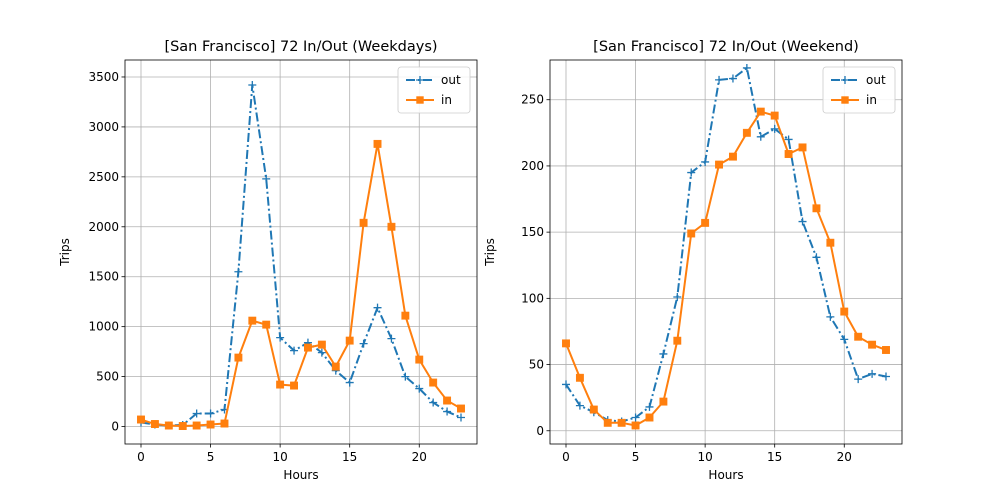 Image resolution: width=1000 pixels, height=500 pixels. I want to click on legend-marker-in, so click(420, 100).